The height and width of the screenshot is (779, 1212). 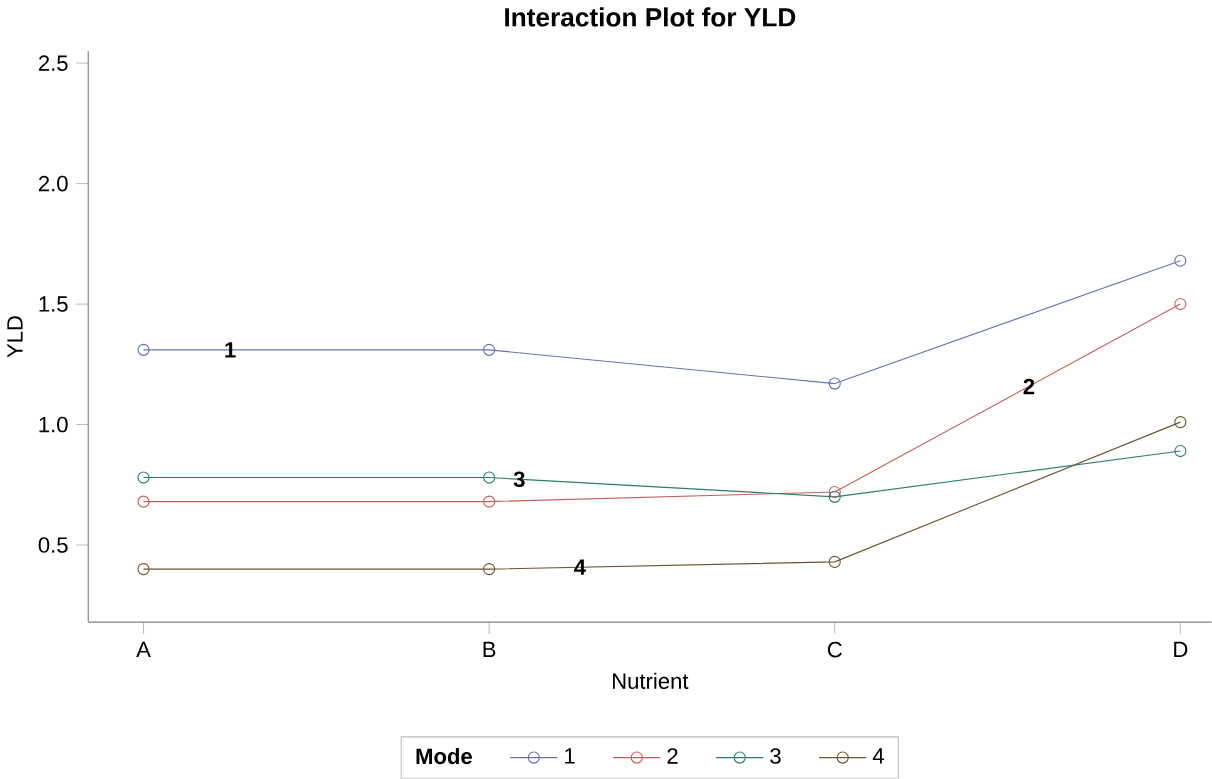 What do you see at coordinates (878, 756) in the screenshot?
I see `legend-label: 4` at bounding box center [878, 756].